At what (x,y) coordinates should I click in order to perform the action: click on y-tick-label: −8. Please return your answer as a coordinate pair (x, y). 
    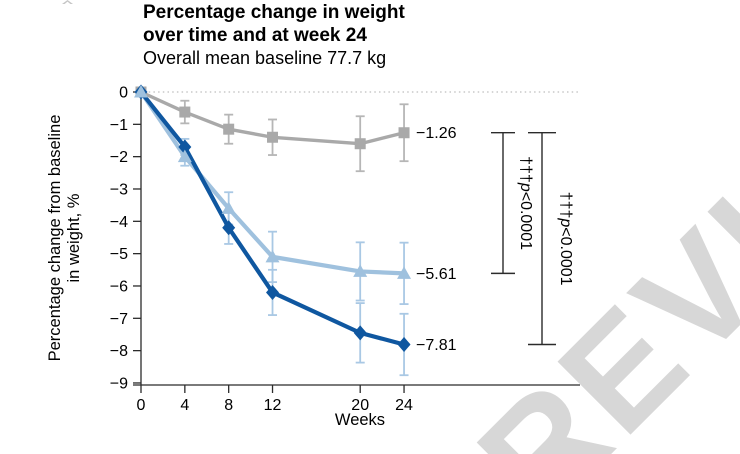
    Looking at the image, I should click on (119, 351).